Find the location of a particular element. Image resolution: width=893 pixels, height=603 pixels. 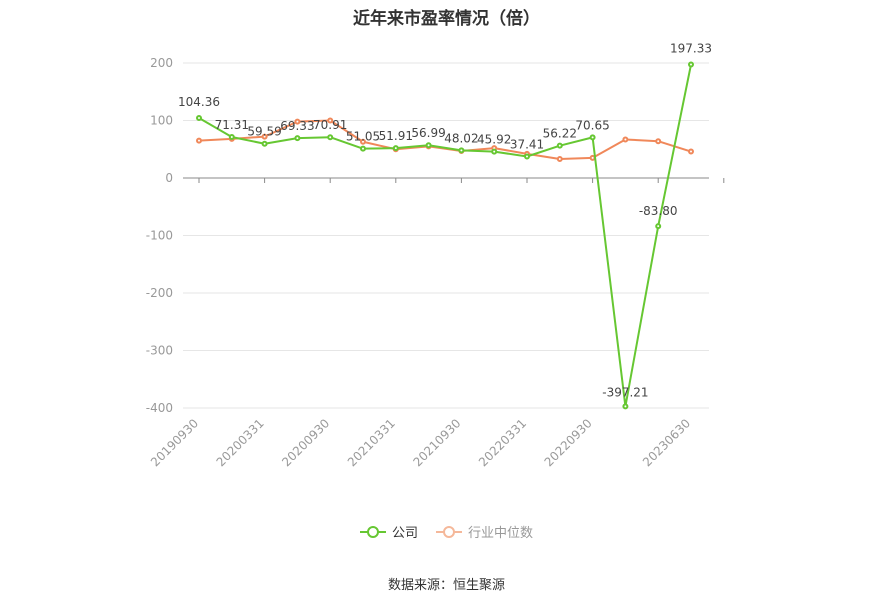

y-tick-label: -300 is located at coordinates (159, 351).